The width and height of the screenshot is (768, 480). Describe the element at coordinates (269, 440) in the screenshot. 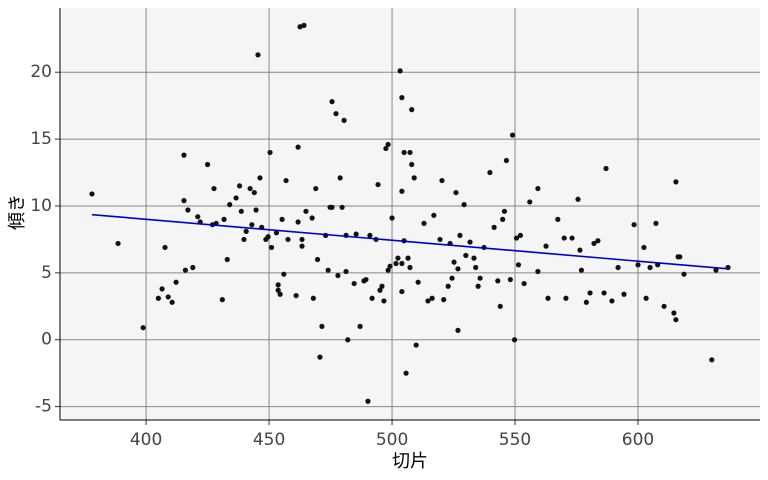

I see `x-tick-label: 450` at that location.